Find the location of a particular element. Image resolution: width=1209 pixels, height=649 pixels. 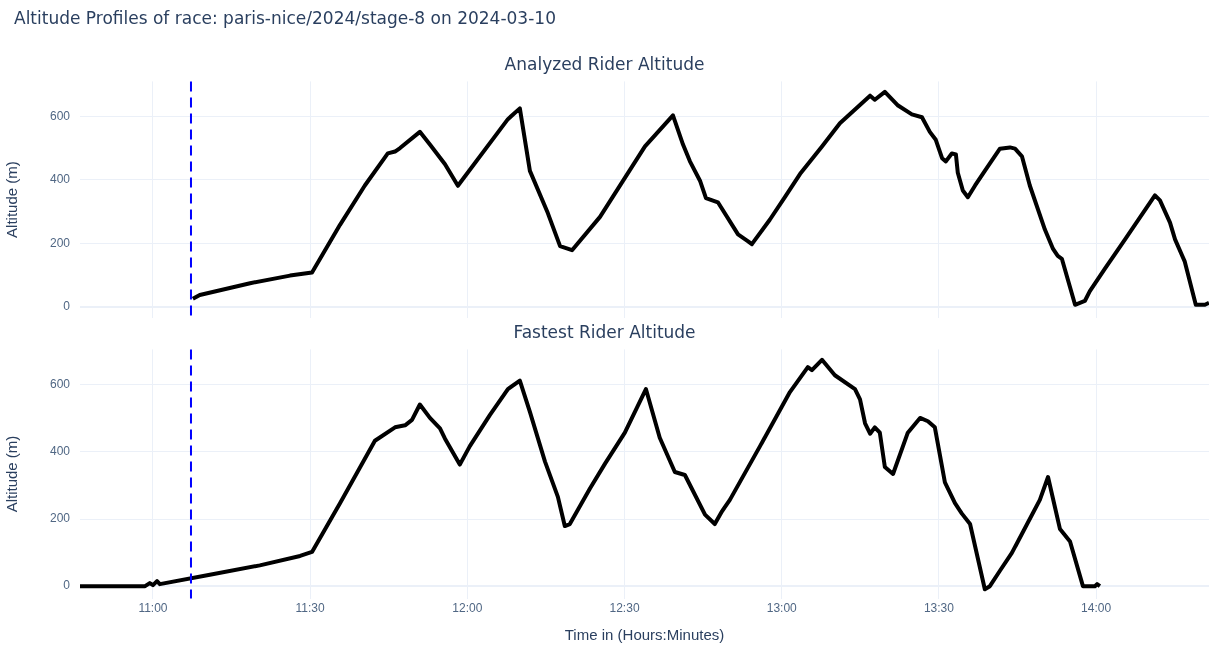

chart-subtitle: Analyzed Rider Altitude is located at coordinates (604, 63).